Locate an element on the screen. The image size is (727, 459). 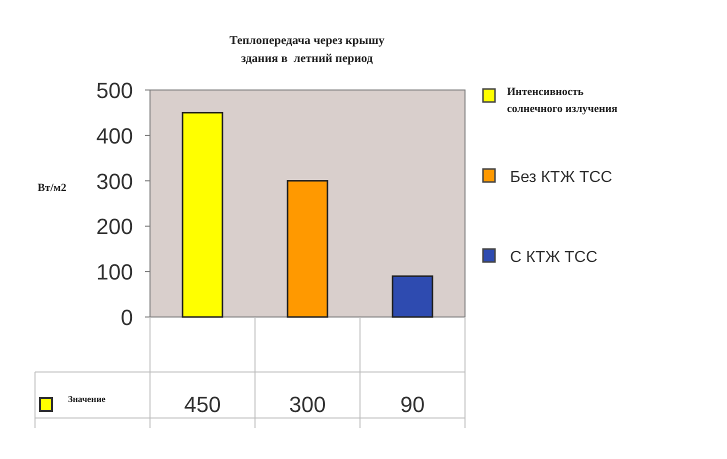
text: Без КТЖ ТСС is located at coordinates (561, 177).